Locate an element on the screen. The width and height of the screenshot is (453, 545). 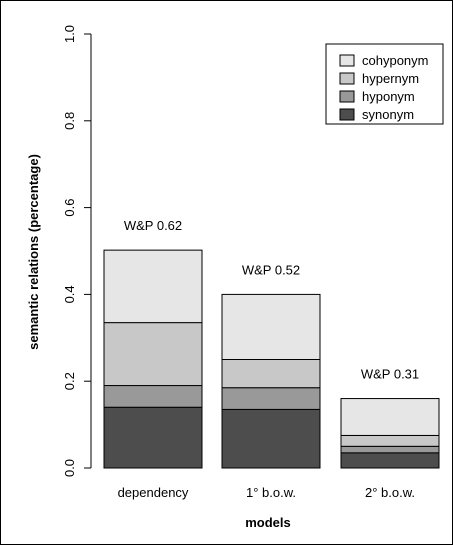
legend-swatch-cohyponym is located at coordinates (347, 60).